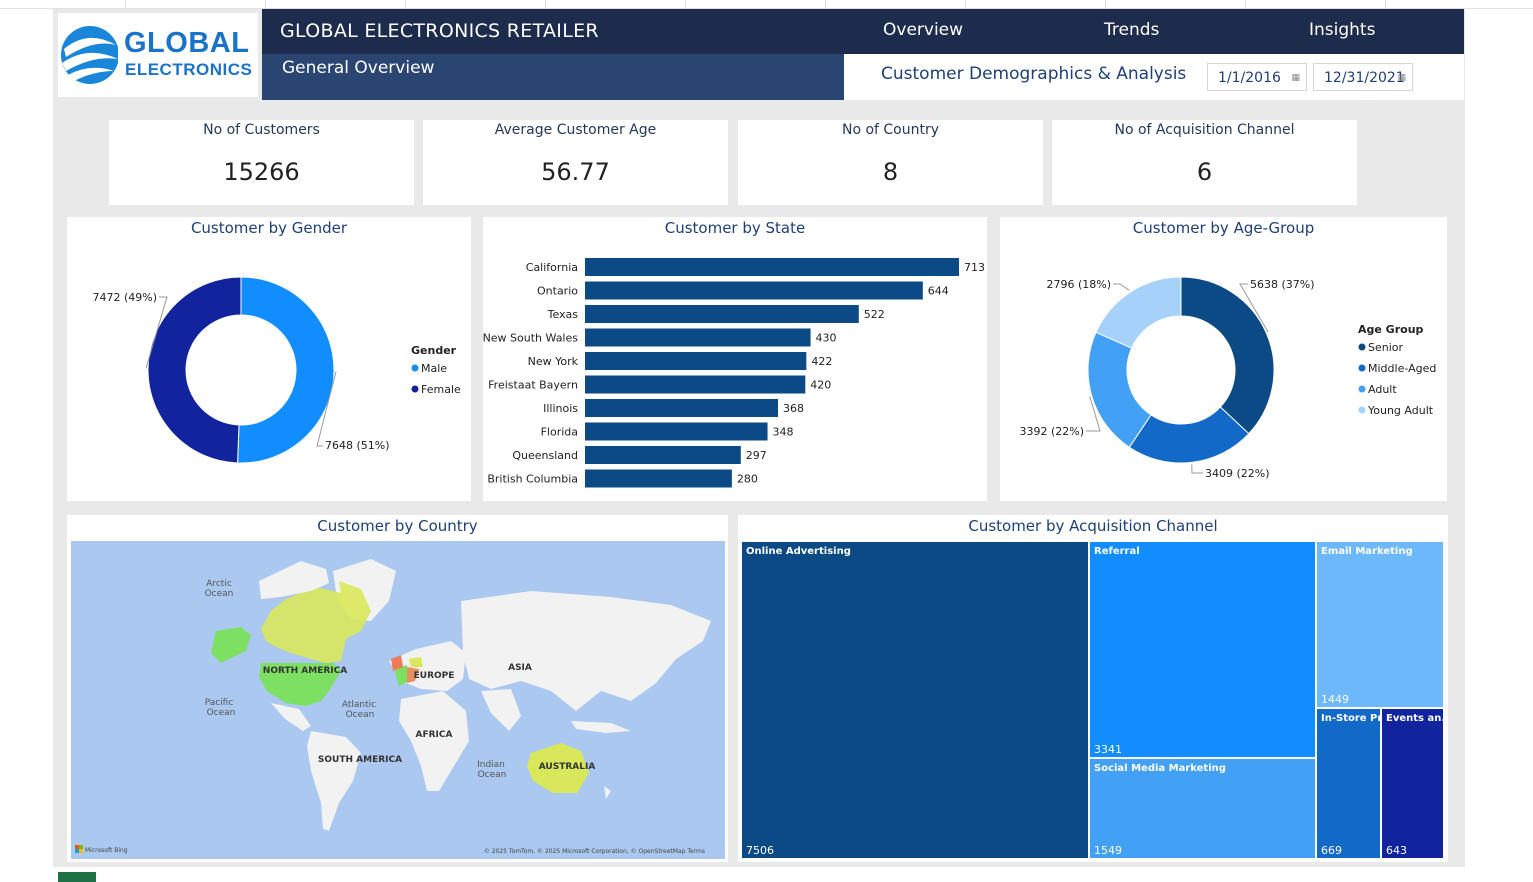 This screenshot has width=1533, height=882. I want to click on legend-label: Middle-Aged, so click(1402, 368).